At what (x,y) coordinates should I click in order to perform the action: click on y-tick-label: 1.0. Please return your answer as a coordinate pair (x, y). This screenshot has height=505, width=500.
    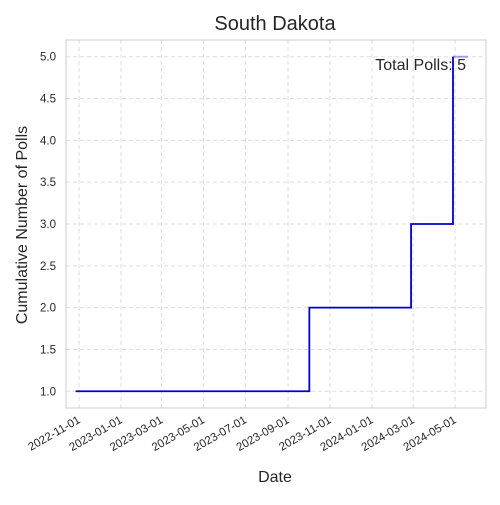
    Looking at the image, I should click on (48, 392).